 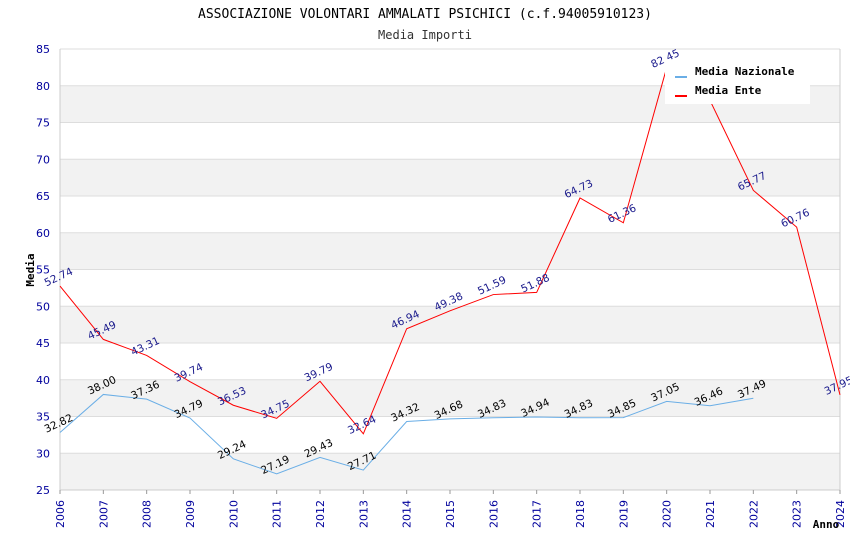 I want to click on x-tick-label: 2022, so click(x=753, y=514).